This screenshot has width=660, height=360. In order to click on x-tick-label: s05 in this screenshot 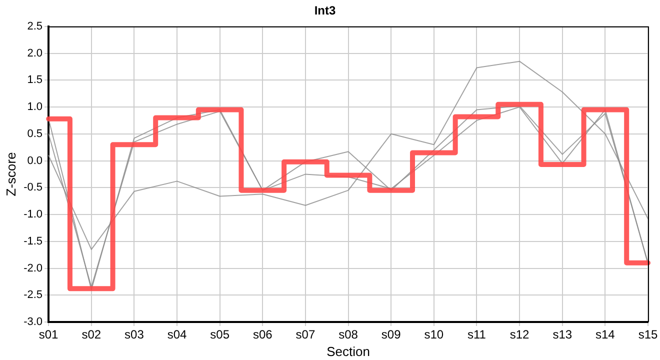, I will do `click(220, 335)`.